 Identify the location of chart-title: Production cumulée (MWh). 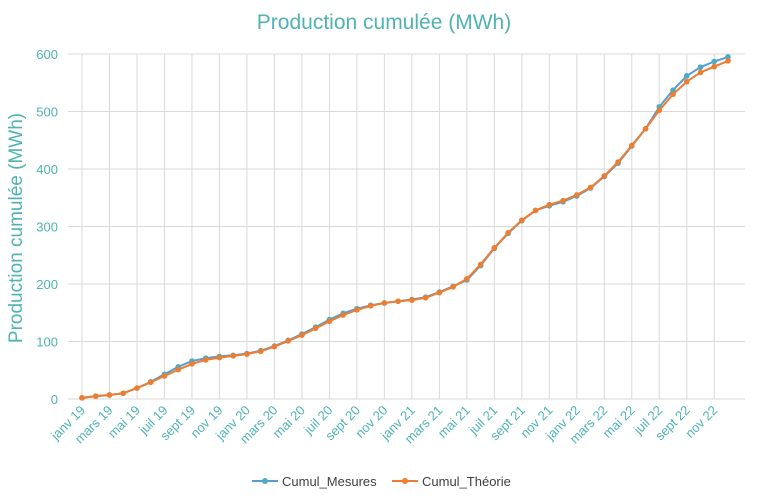
(384, 22).